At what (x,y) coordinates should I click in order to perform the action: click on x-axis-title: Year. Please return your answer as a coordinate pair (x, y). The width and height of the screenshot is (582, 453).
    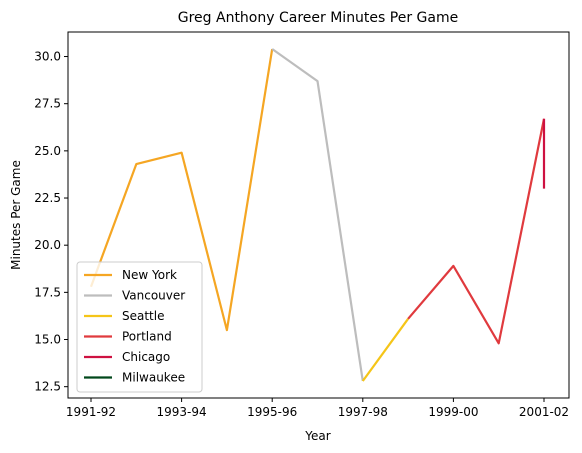
    Looking at the image, I should click on (317, 436).